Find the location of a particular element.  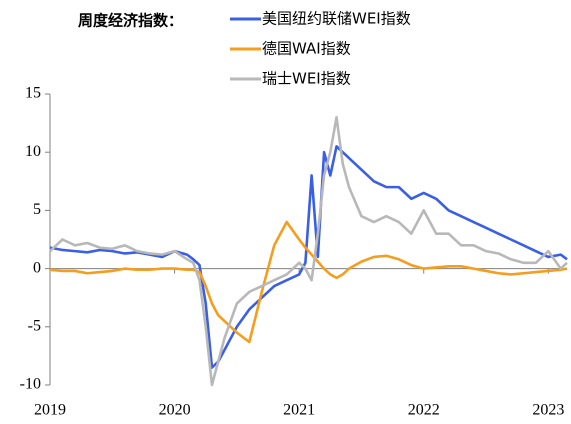

x-tick-label: 2019 is located at coordinates (50, 410).